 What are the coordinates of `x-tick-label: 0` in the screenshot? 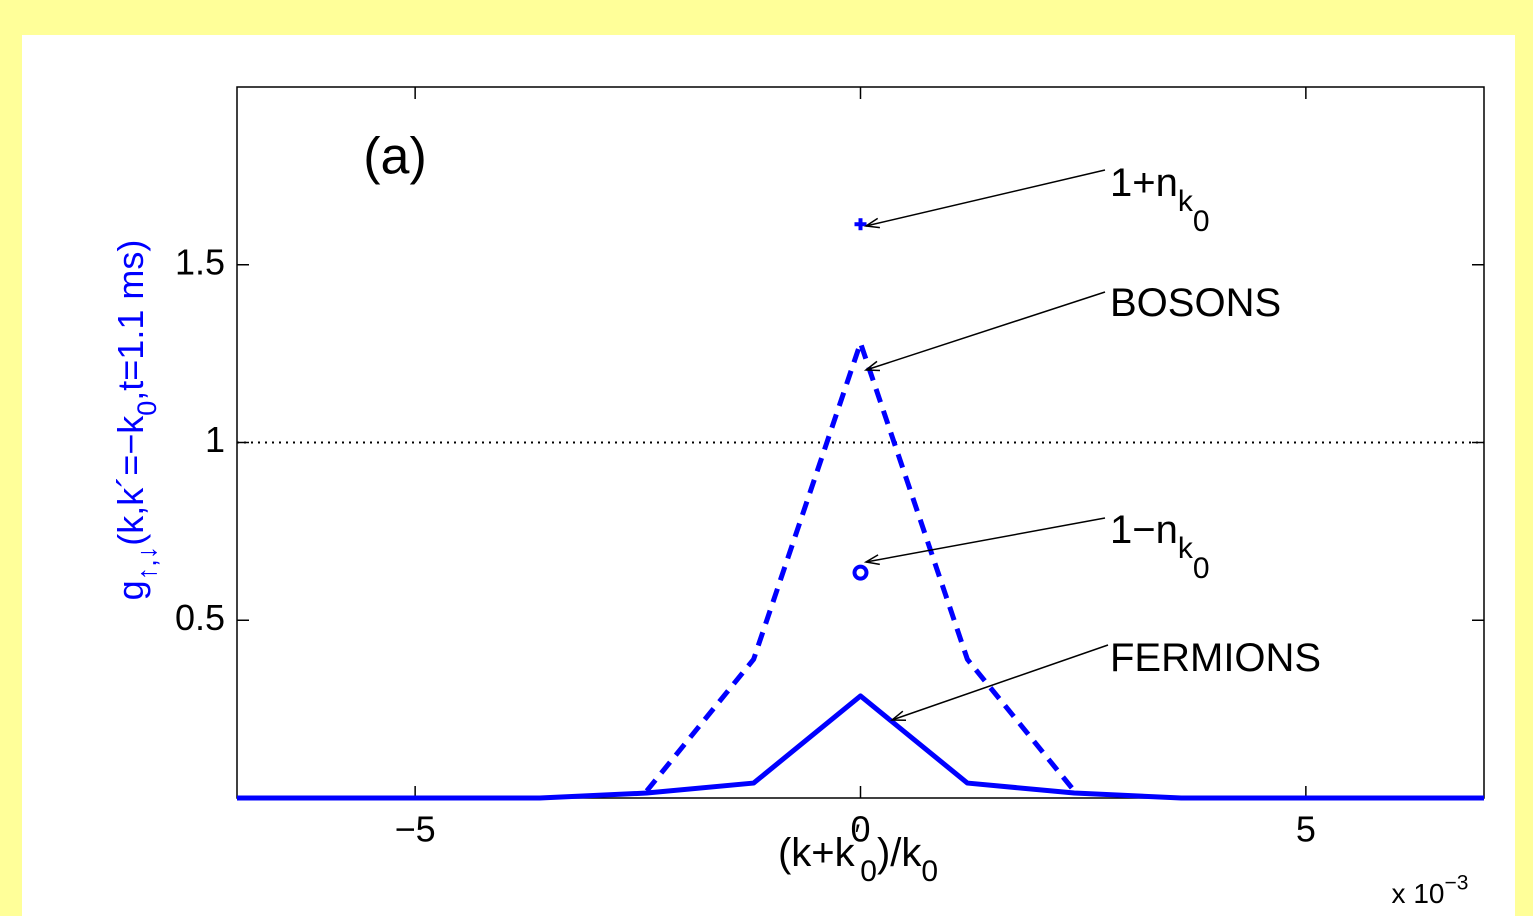 It's located at (860, 829).